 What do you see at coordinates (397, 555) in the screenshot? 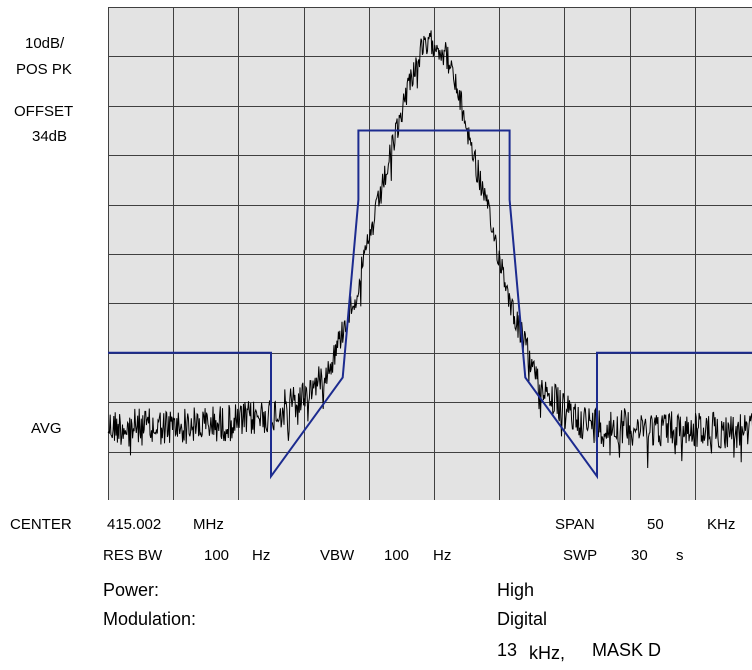
I see `vbw-value: 100` at bounding box center [397, 555].